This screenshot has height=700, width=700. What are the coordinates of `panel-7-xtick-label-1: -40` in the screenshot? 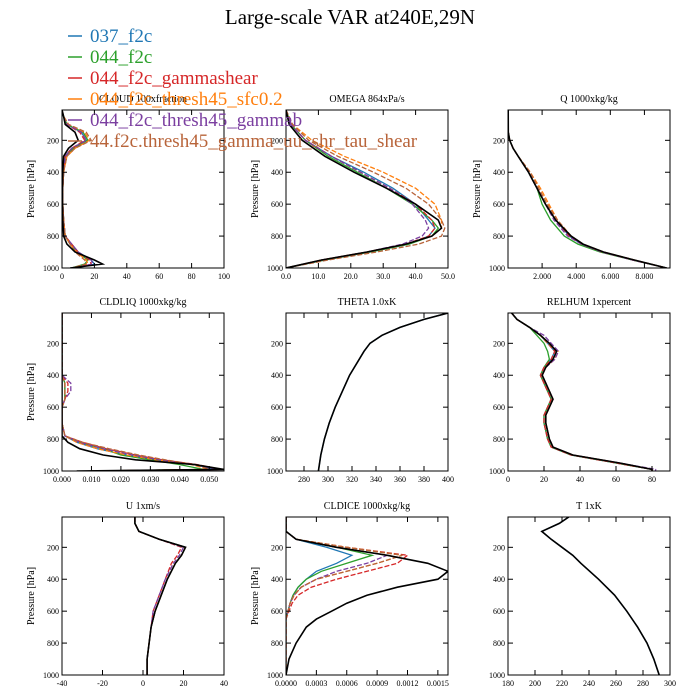 It's located at (62, 683).